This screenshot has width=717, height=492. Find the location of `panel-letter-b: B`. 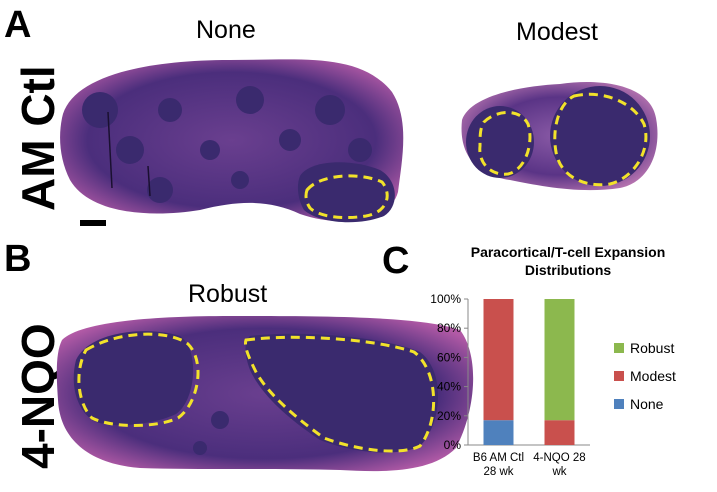

panel-letter-b: B is located at coordinates (18, 259).